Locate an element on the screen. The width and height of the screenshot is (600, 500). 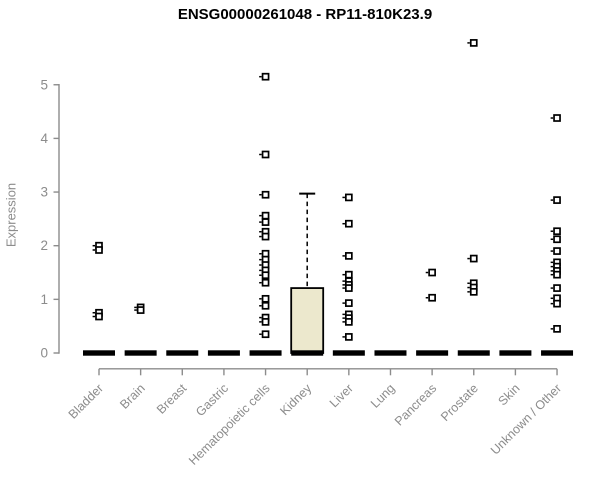
x-tick-label: Hematopoietic cells is located at coordinates (229, 424).